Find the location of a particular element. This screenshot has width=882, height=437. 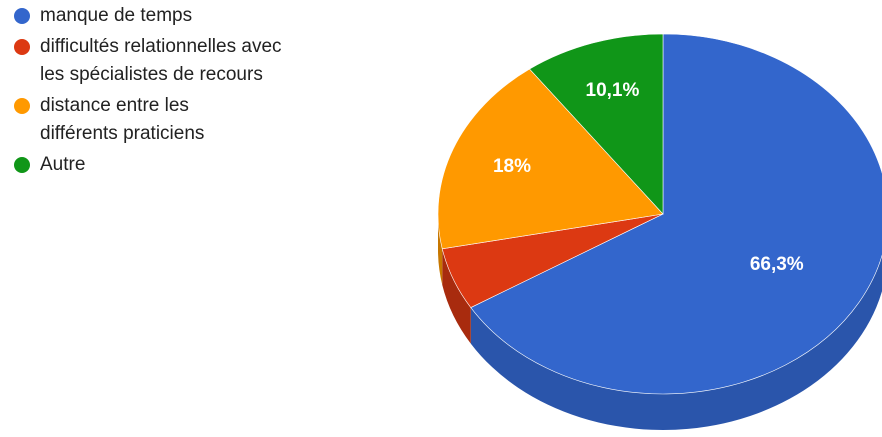

legend-item-manque-de-temps: manque de temps is located at coordinates (174, 17).